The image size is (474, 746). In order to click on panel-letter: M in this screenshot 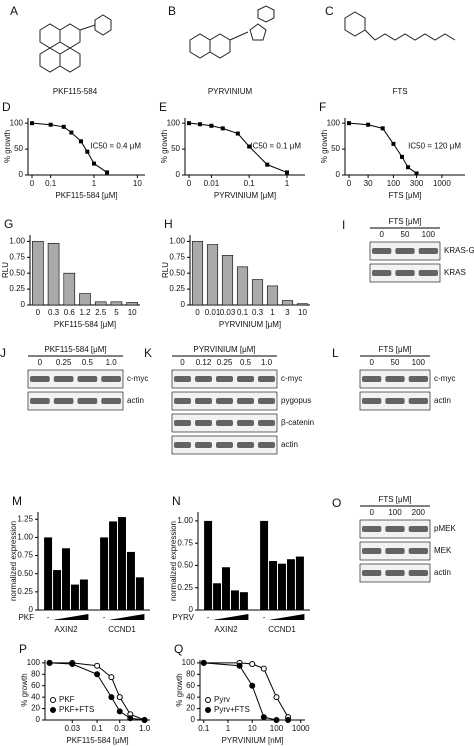, I will do `click(17, 501)`.